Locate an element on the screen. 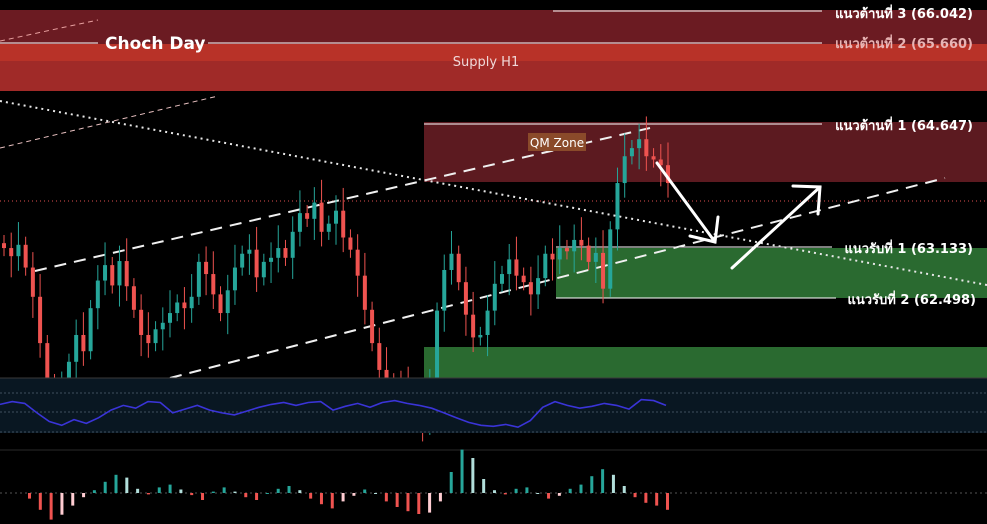 The height and width of the screenshot is (524, 987). qm-zone-label-bg is located at coordinates (557, 142).